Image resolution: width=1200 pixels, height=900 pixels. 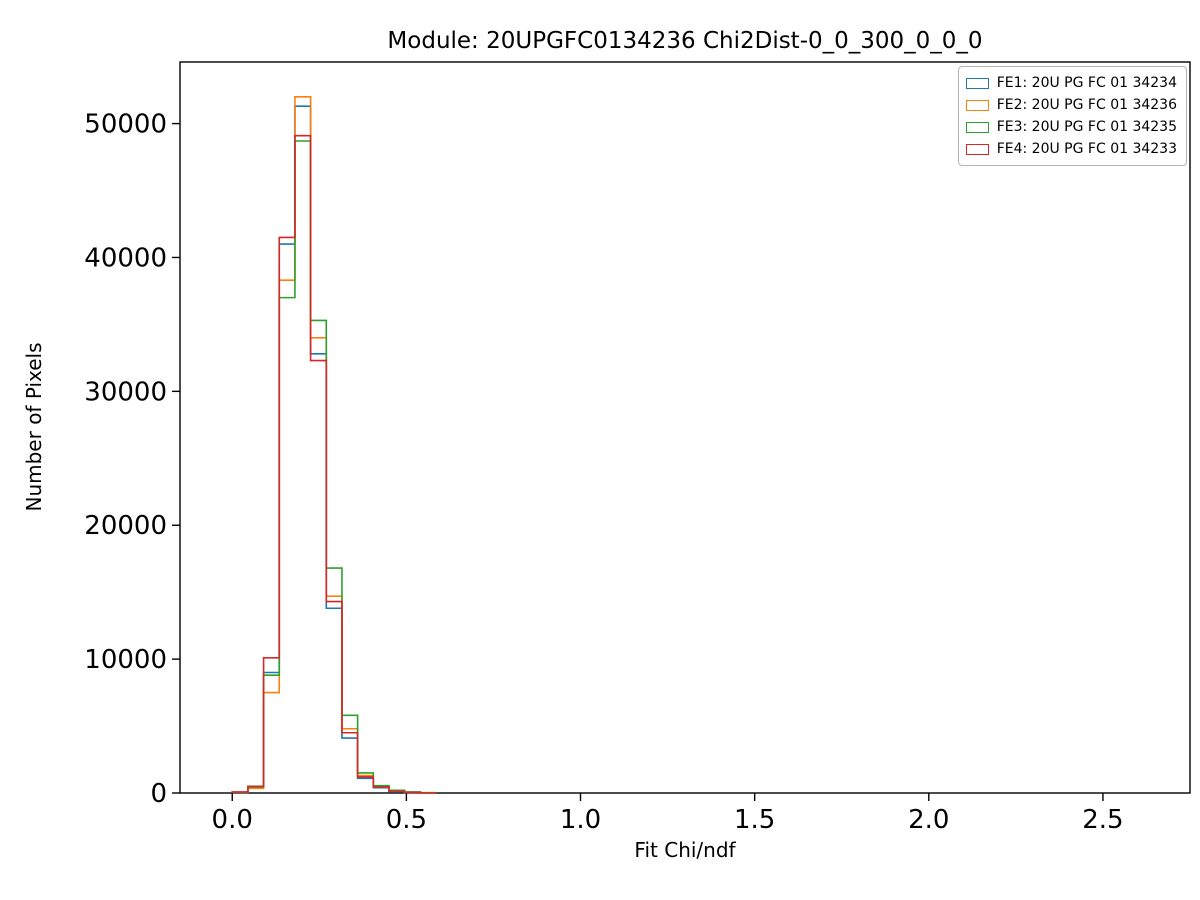 What do you see at coordinates (977, 83) in the screenshot?
I see `legend-swatch-fe1` at bounding box center [977, 83].